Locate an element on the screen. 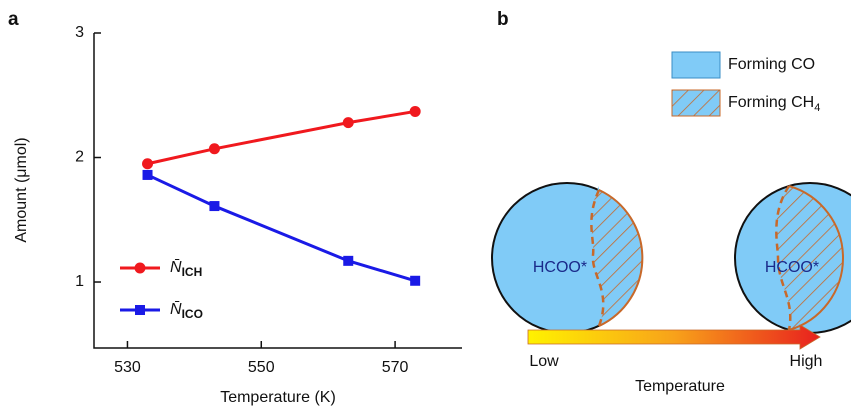  legend-label: N̄ICH is located at coordinates (186, 269).